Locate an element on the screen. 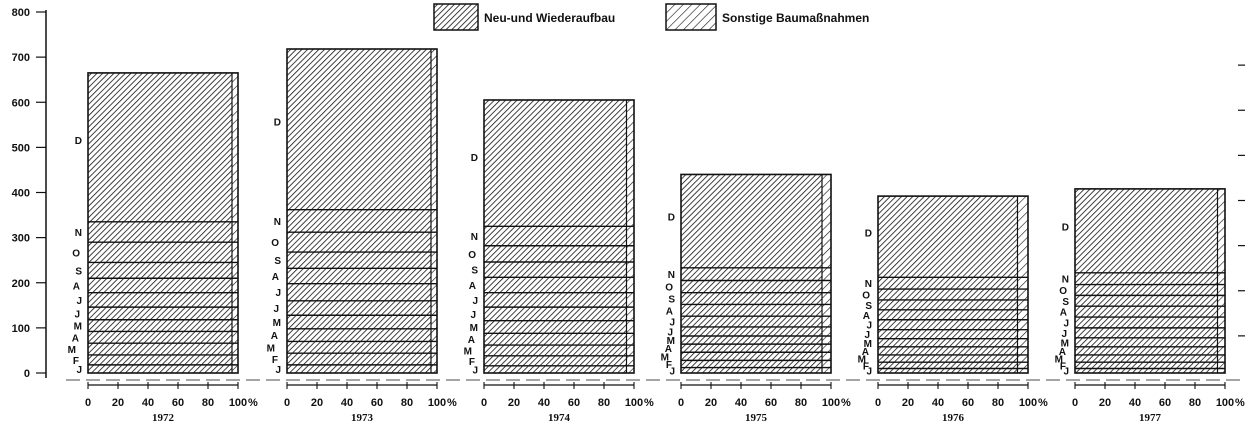 Image resolution: width=1247 pixels, height=425 pixels. y-axis-ticks: 0 100 200 300 400 500 600 700 800 is located at coordinates (29, 193).